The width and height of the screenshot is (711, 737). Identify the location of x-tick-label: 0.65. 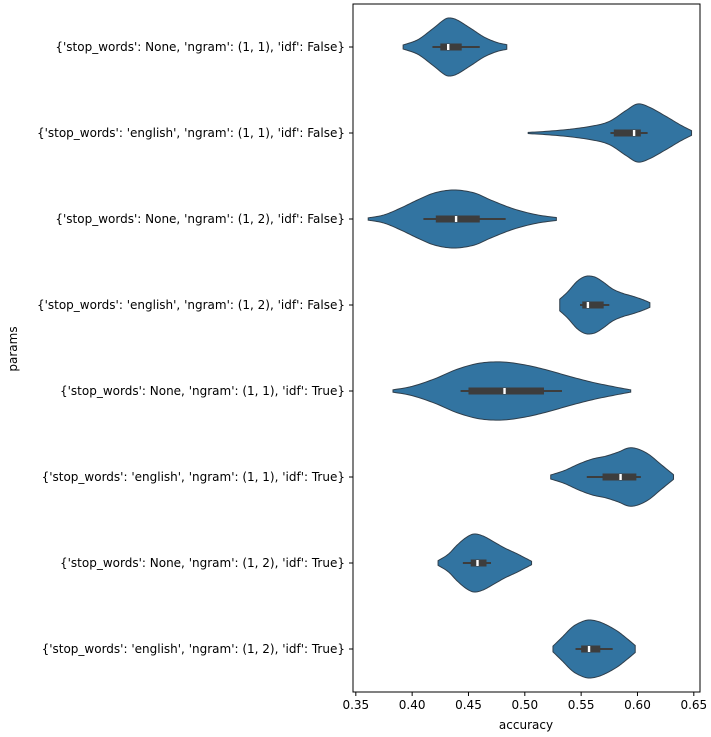
(693, 705).